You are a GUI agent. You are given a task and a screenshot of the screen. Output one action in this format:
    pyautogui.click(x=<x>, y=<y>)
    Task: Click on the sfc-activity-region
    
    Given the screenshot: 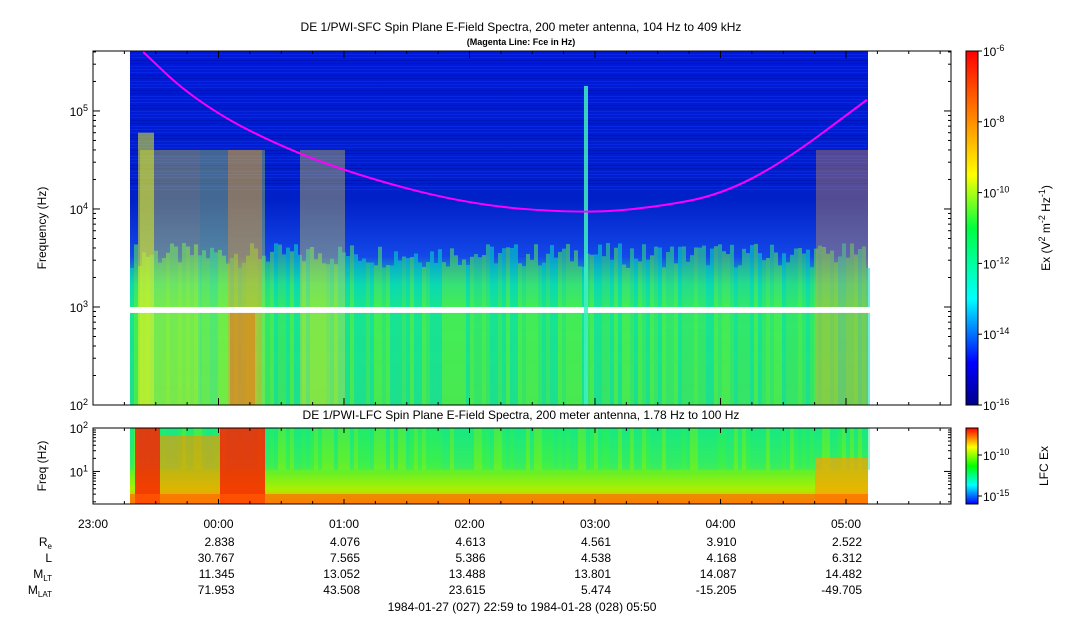 What is the action you would take?
    pyautogui.click(x=146, y=268)
    